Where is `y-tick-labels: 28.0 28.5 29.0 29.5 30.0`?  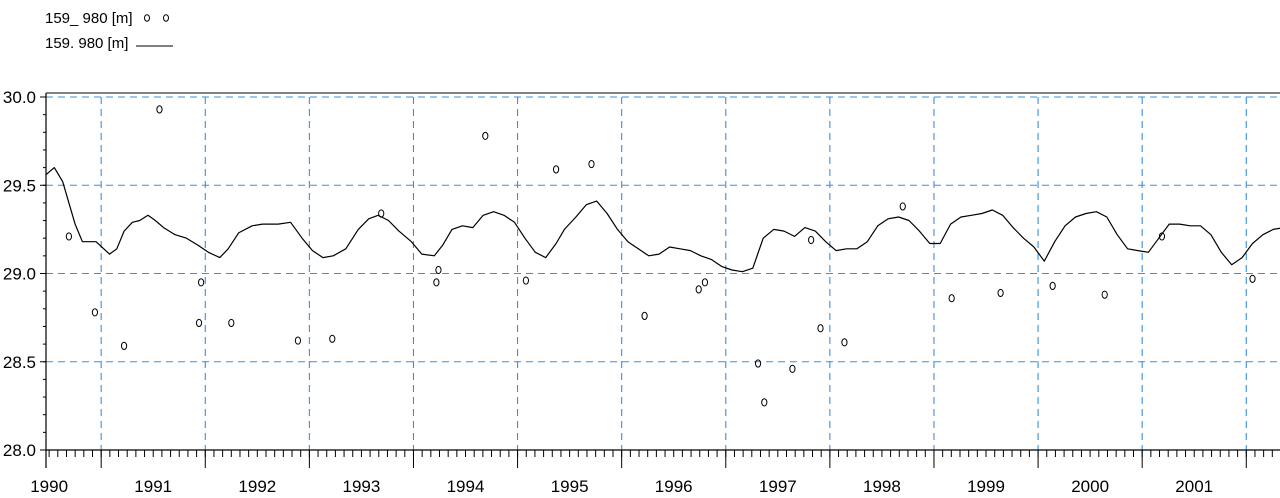
y-tick-labels: 28.0 28.5 29.0 29.5 30.0 is located at coordinates (19, 274).